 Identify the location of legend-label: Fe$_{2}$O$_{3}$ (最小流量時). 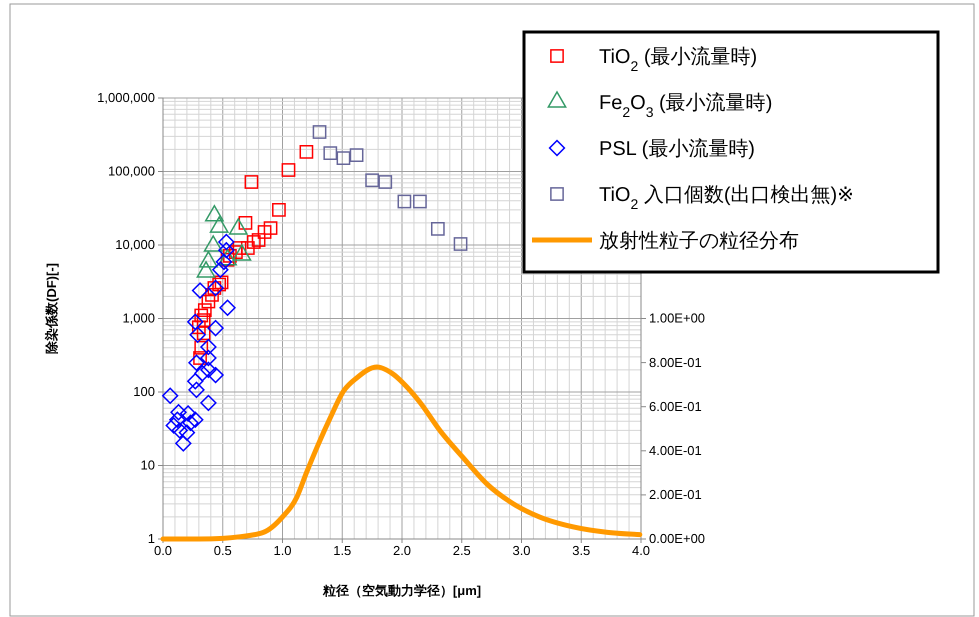
(685, 106).